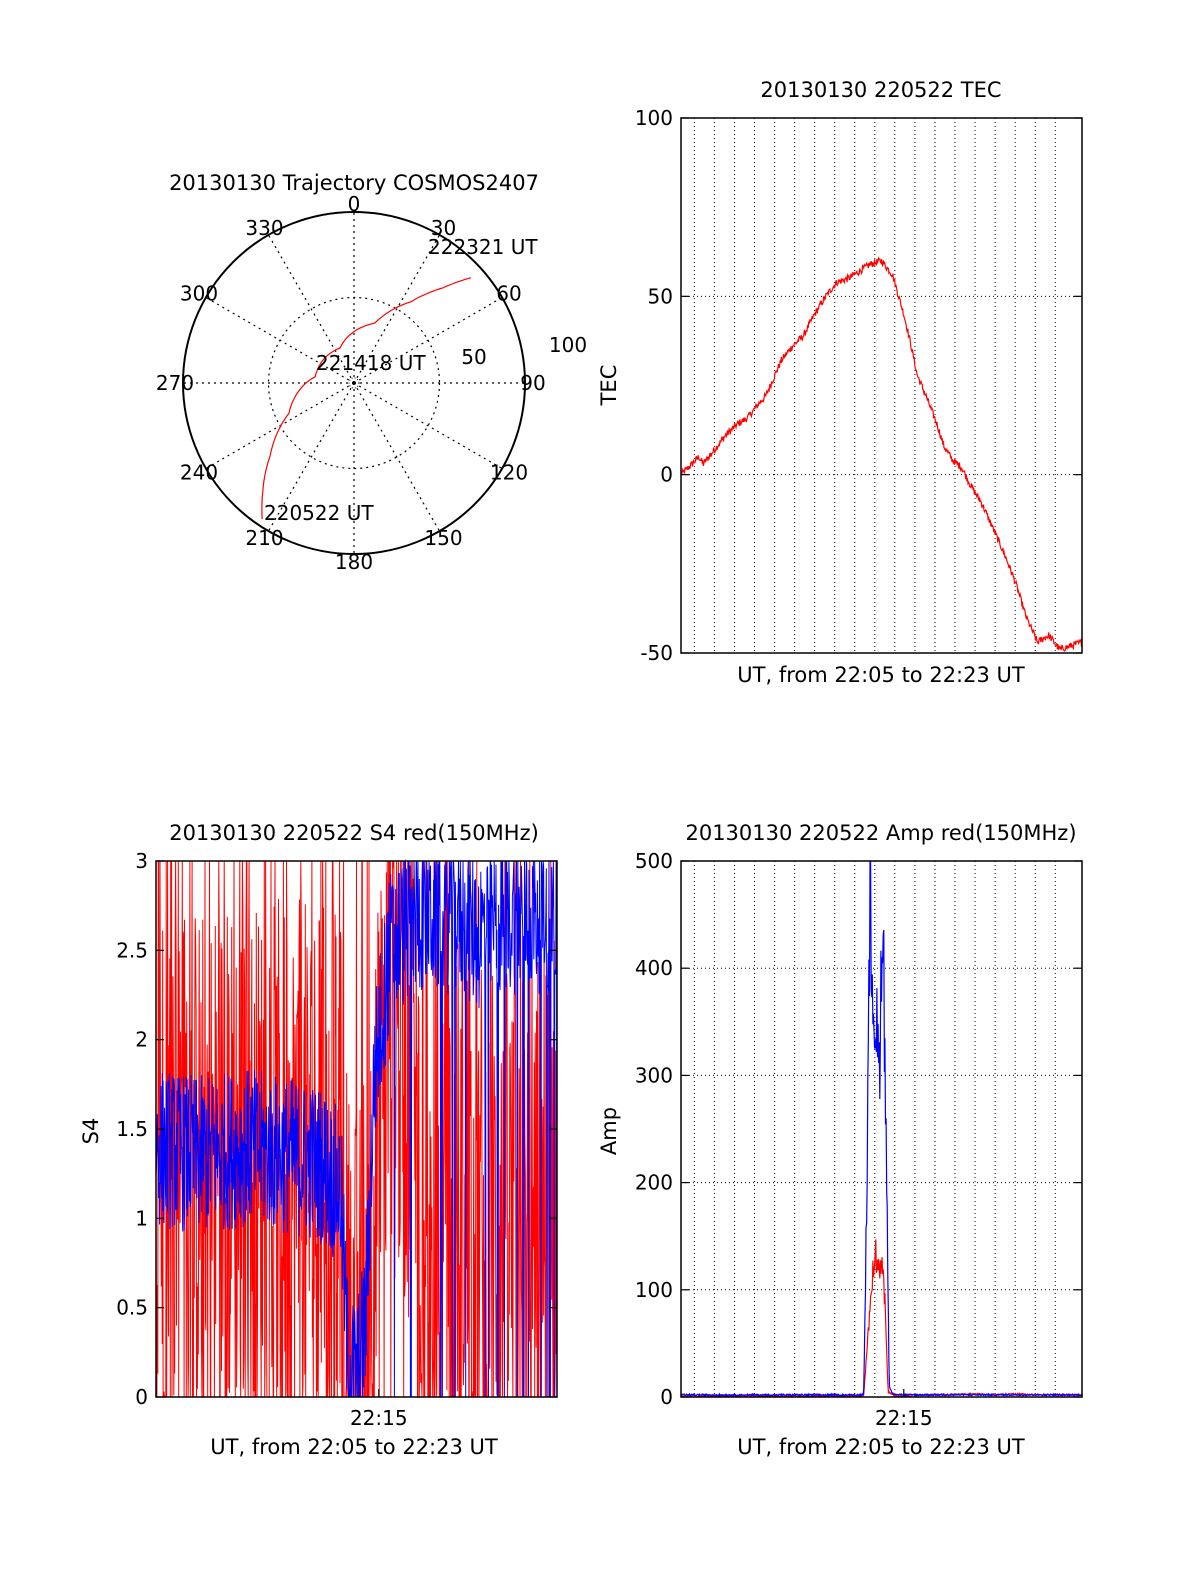 The height and width of the screenshot is (1575, 1200). I want to click on azimuth-label-60: 60, so click(508, 294).